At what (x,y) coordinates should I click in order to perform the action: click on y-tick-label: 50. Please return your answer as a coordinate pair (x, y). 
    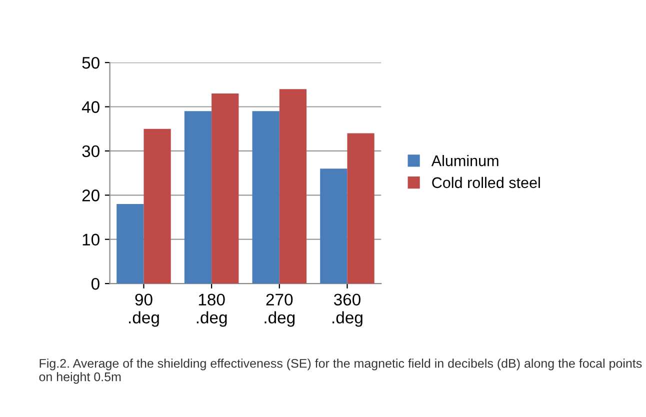
    Looking at the image, I should click on (91, 62).